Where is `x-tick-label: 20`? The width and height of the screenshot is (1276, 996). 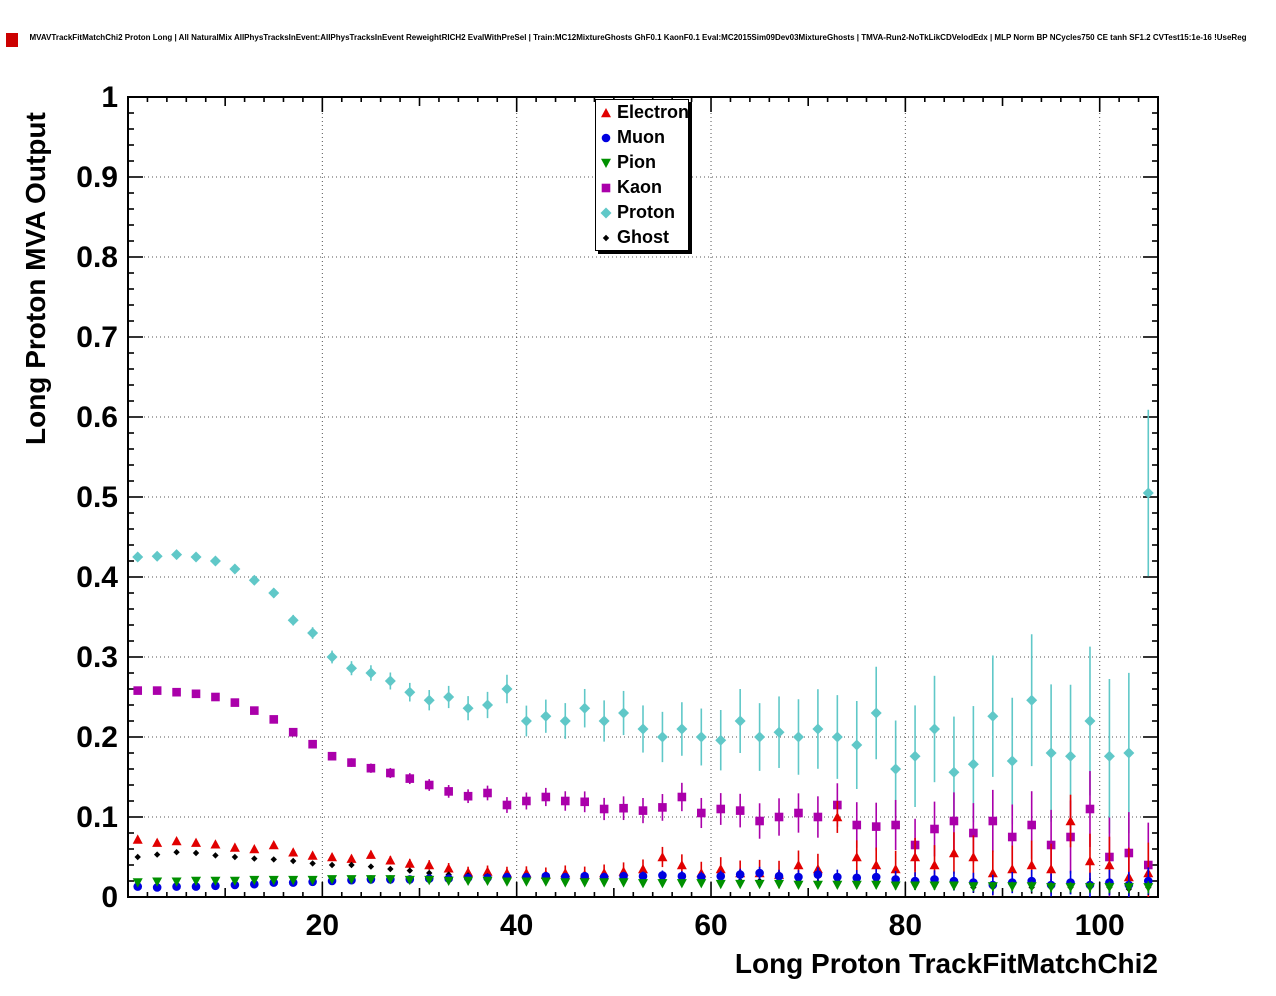
x-tick-label: 20 is located at coordinates (322, 925).